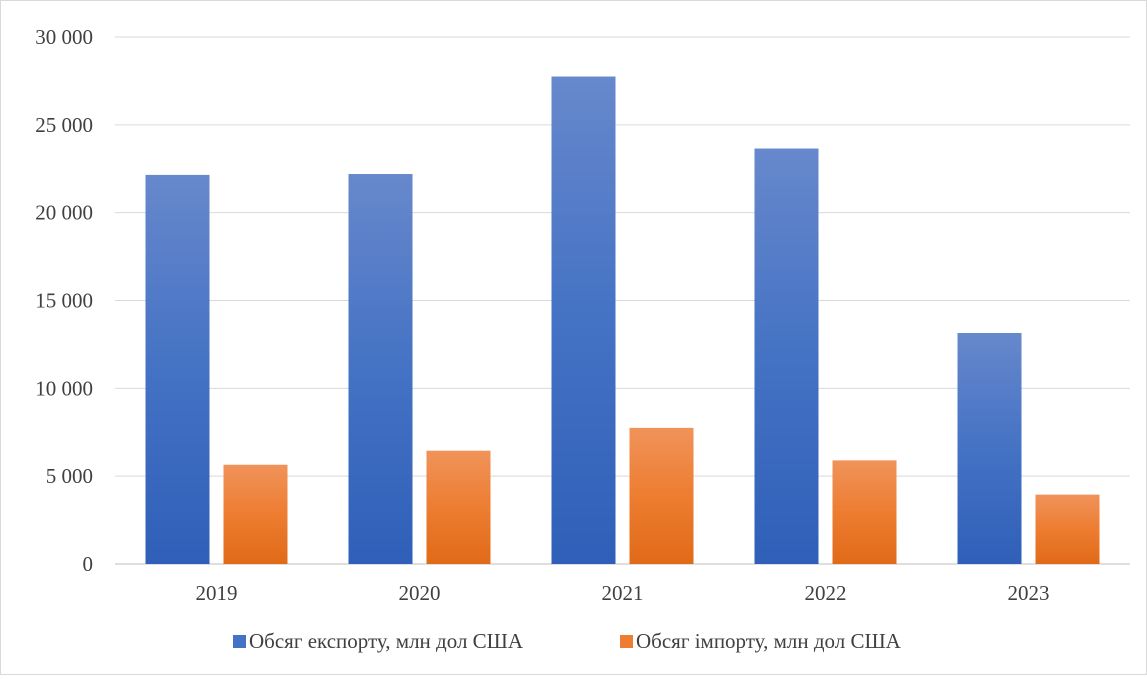 The width and height of the screenshot is (1147, 679). What do you see at coordinates (386, 641) in the screenshot?
I see `legend-label-export: Обсяг експорту, млн дол США` at bounding box center [386, 641].